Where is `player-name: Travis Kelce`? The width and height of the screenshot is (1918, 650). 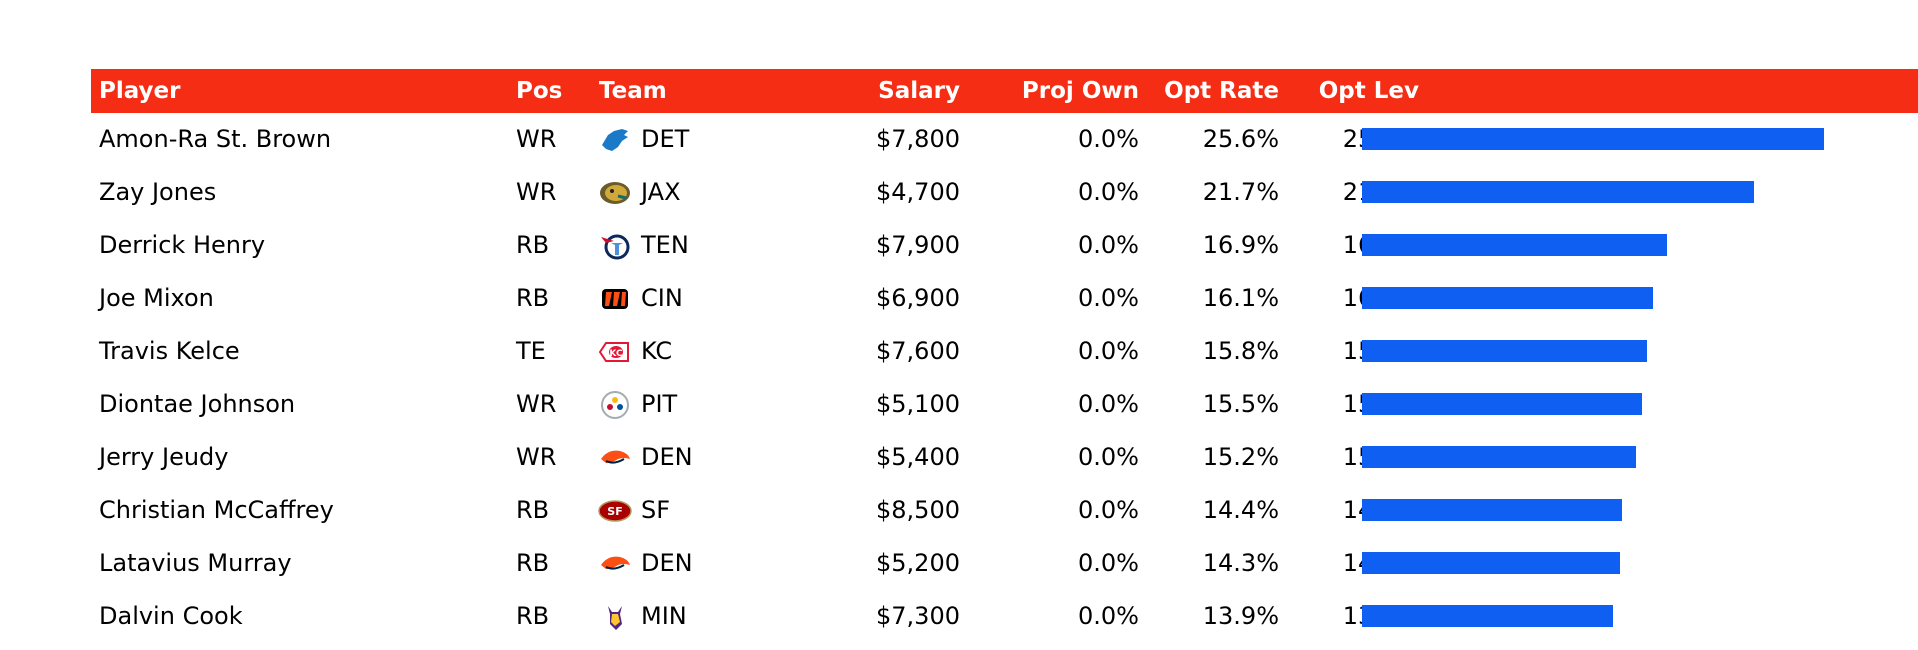 player-name: Travis Kelce is located at coordinates (169, 351).